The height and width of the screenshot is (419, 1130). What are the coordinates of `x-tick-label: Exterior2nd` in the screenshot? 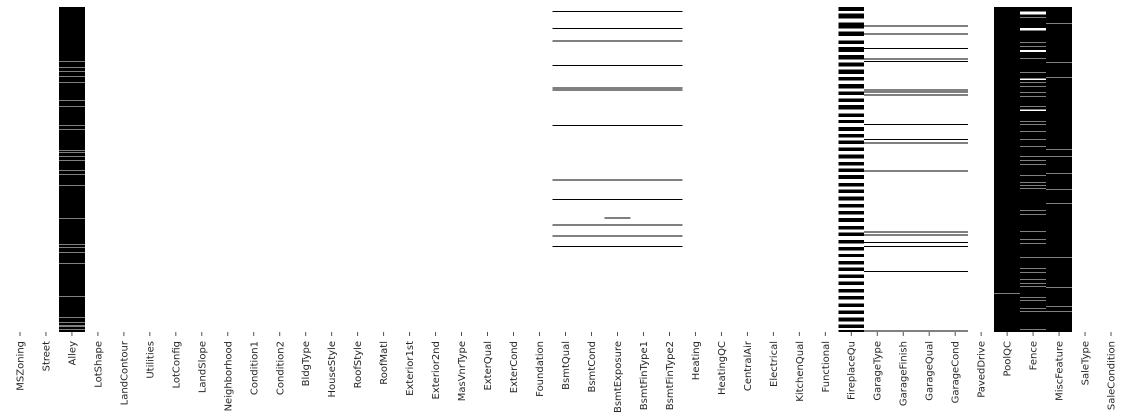 It's located at (436, 370).